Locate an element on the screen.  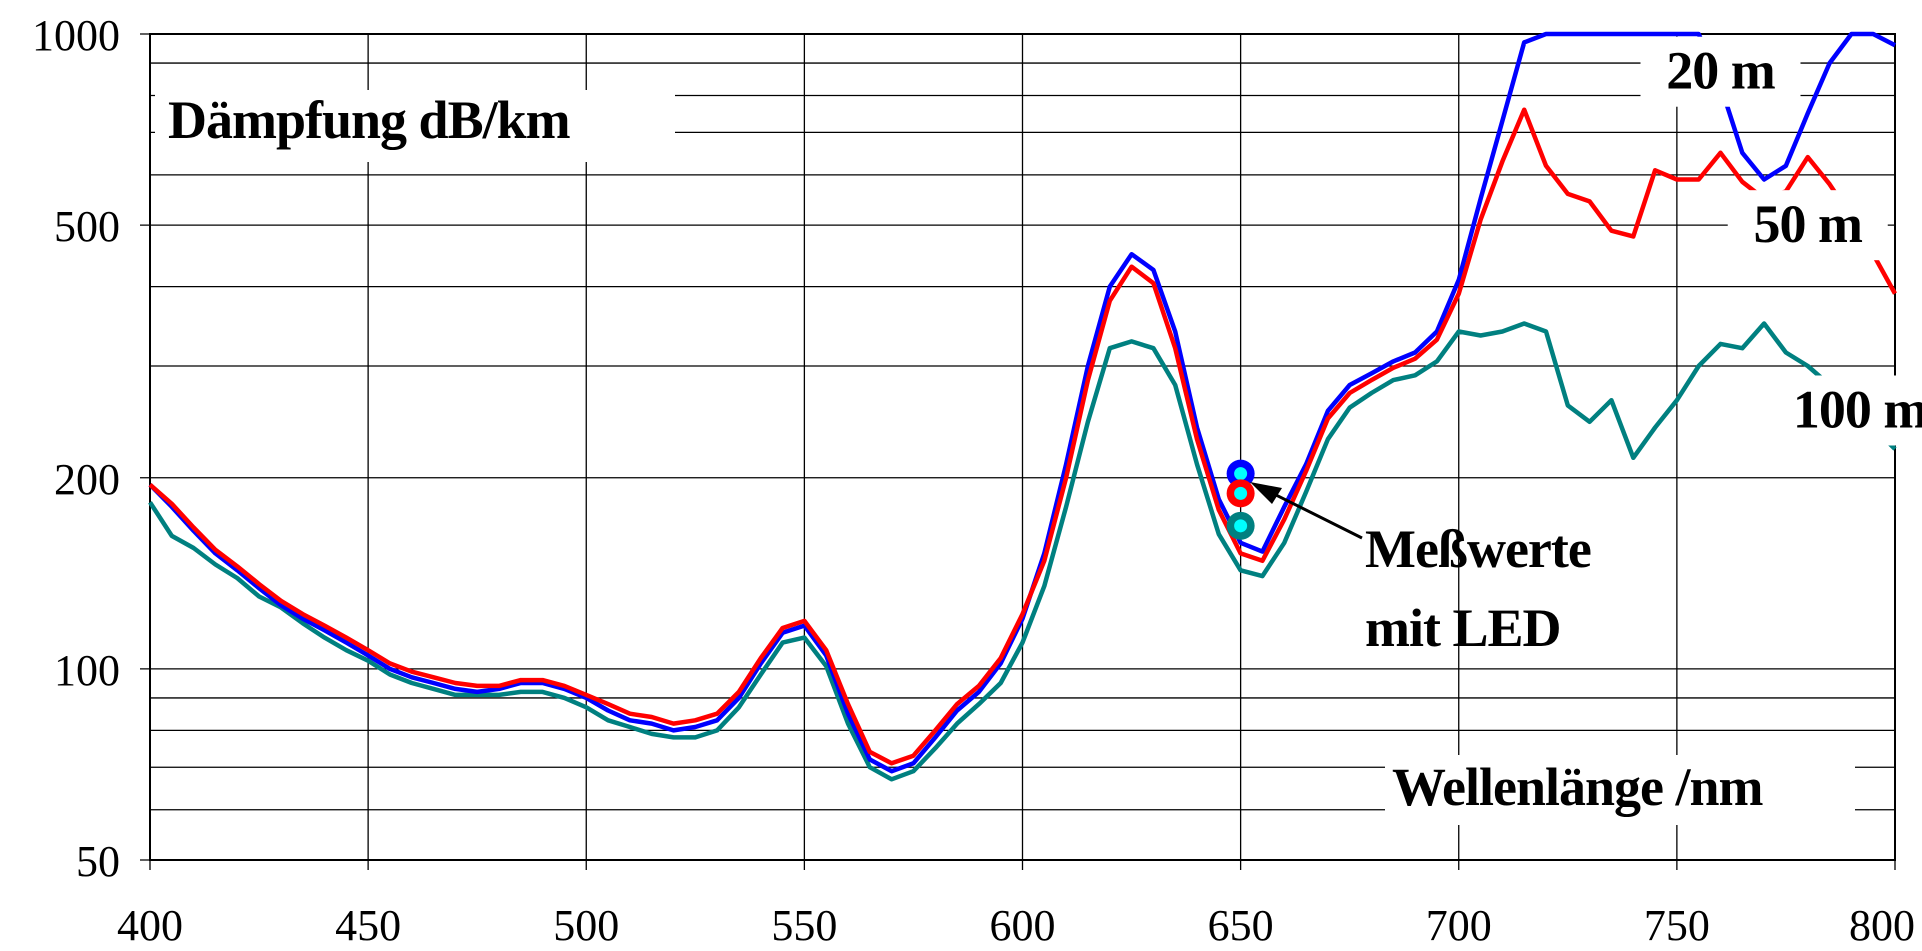
label-50m-backdrop is located at coordinates (1807, 225).